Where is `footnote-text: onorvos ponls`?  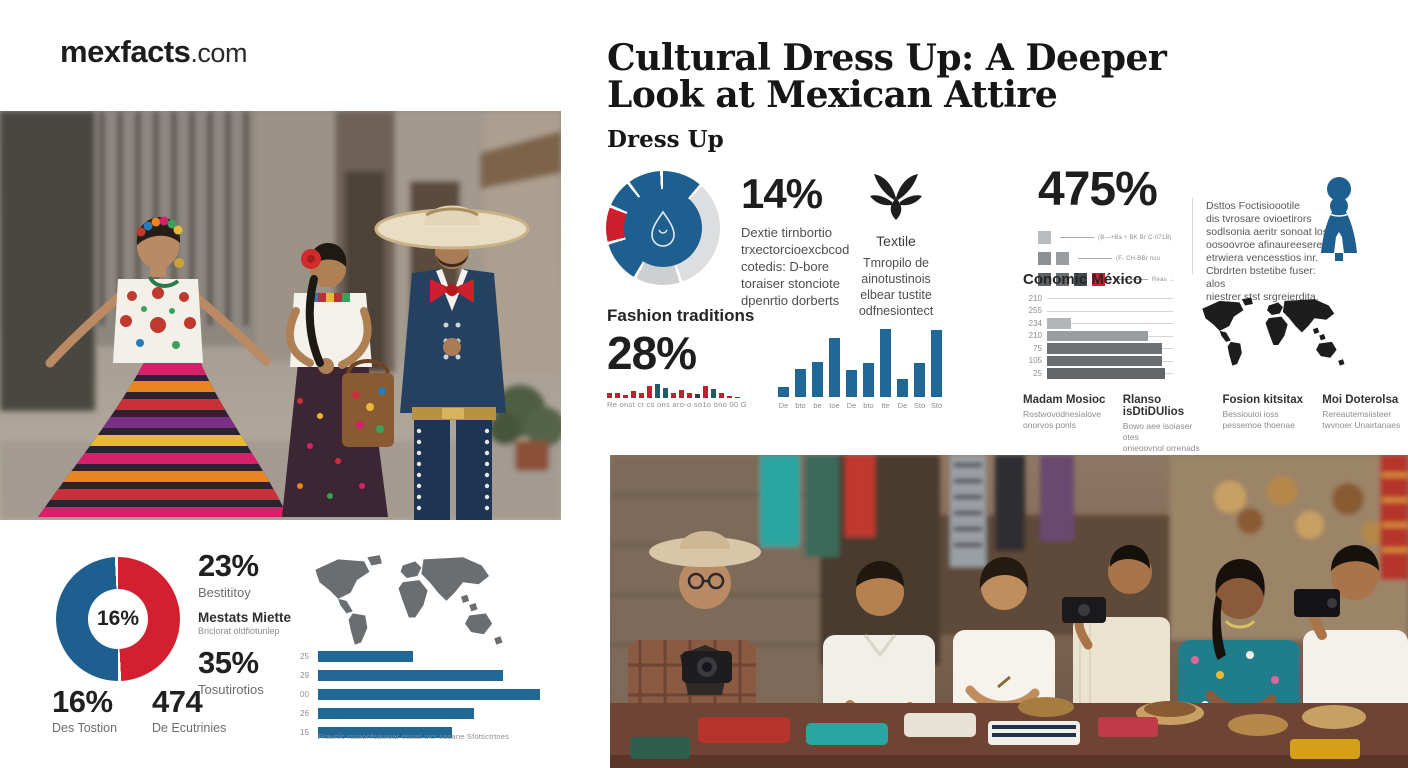 footnote-text: onorvos ponls is located at coordinates (1049, 425).